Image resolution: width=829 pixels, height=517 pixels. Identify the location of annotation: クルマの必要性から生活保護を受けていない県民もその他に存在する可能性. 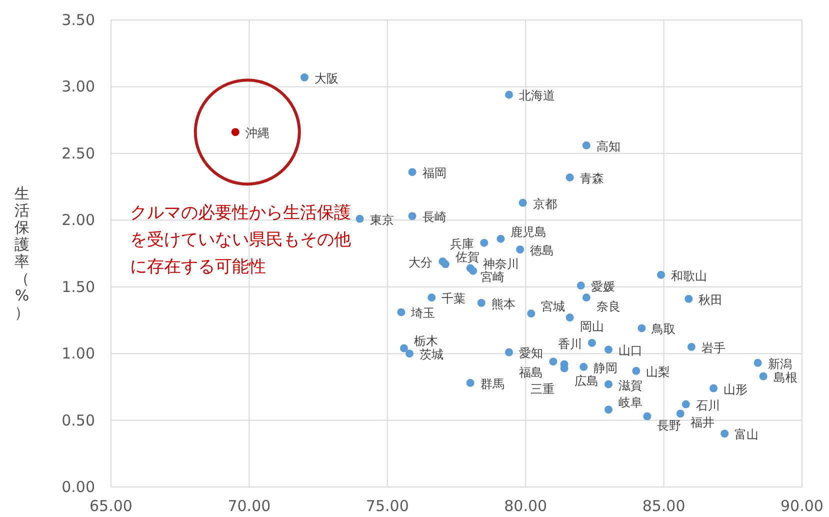
(240, 240).